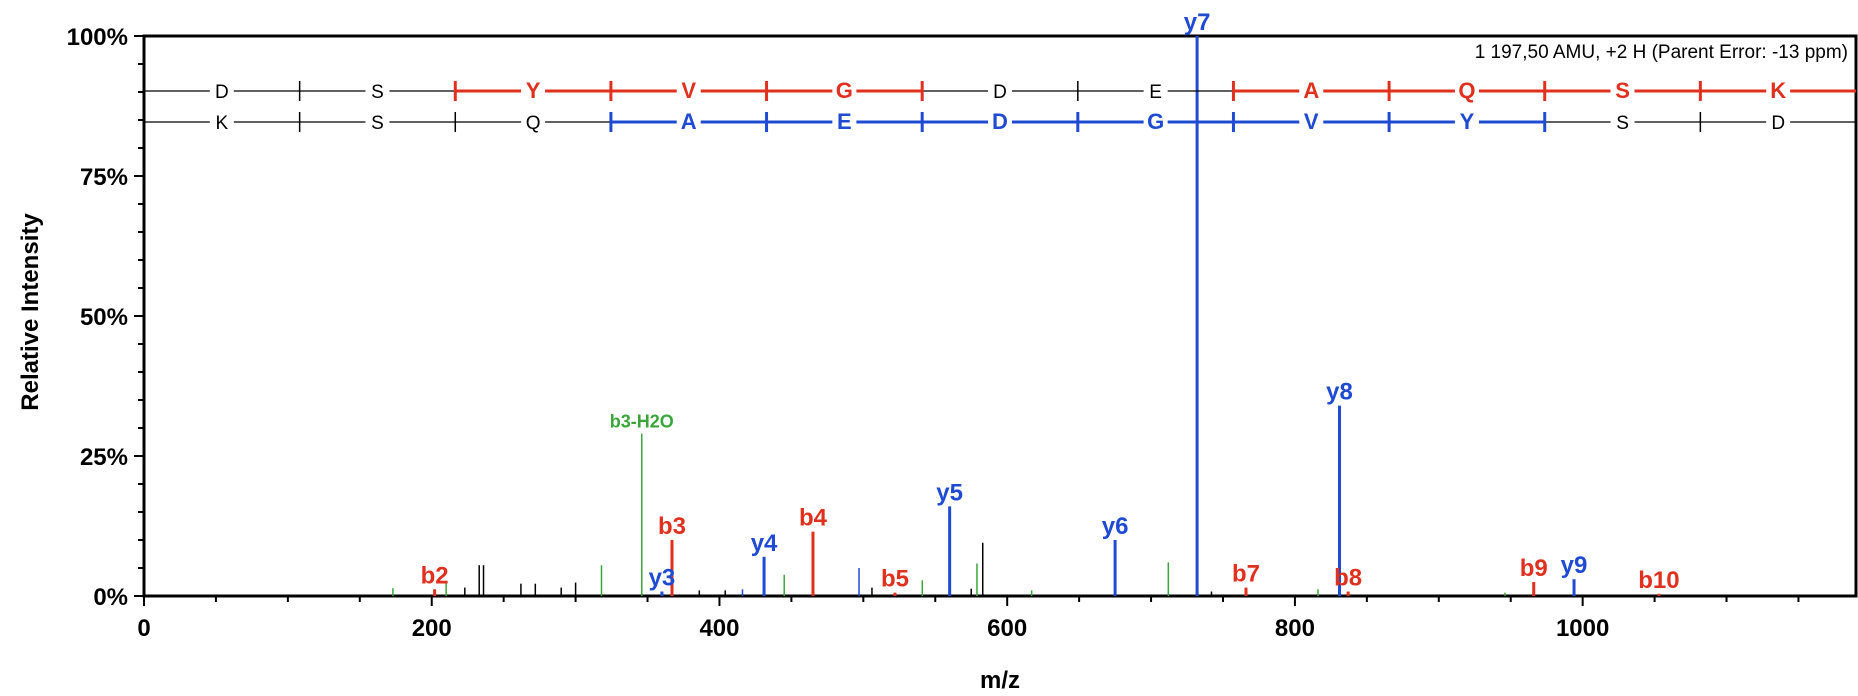 The image size is (1858, 696). I want to click on ion-label-b3: b3, so click(672, 526).